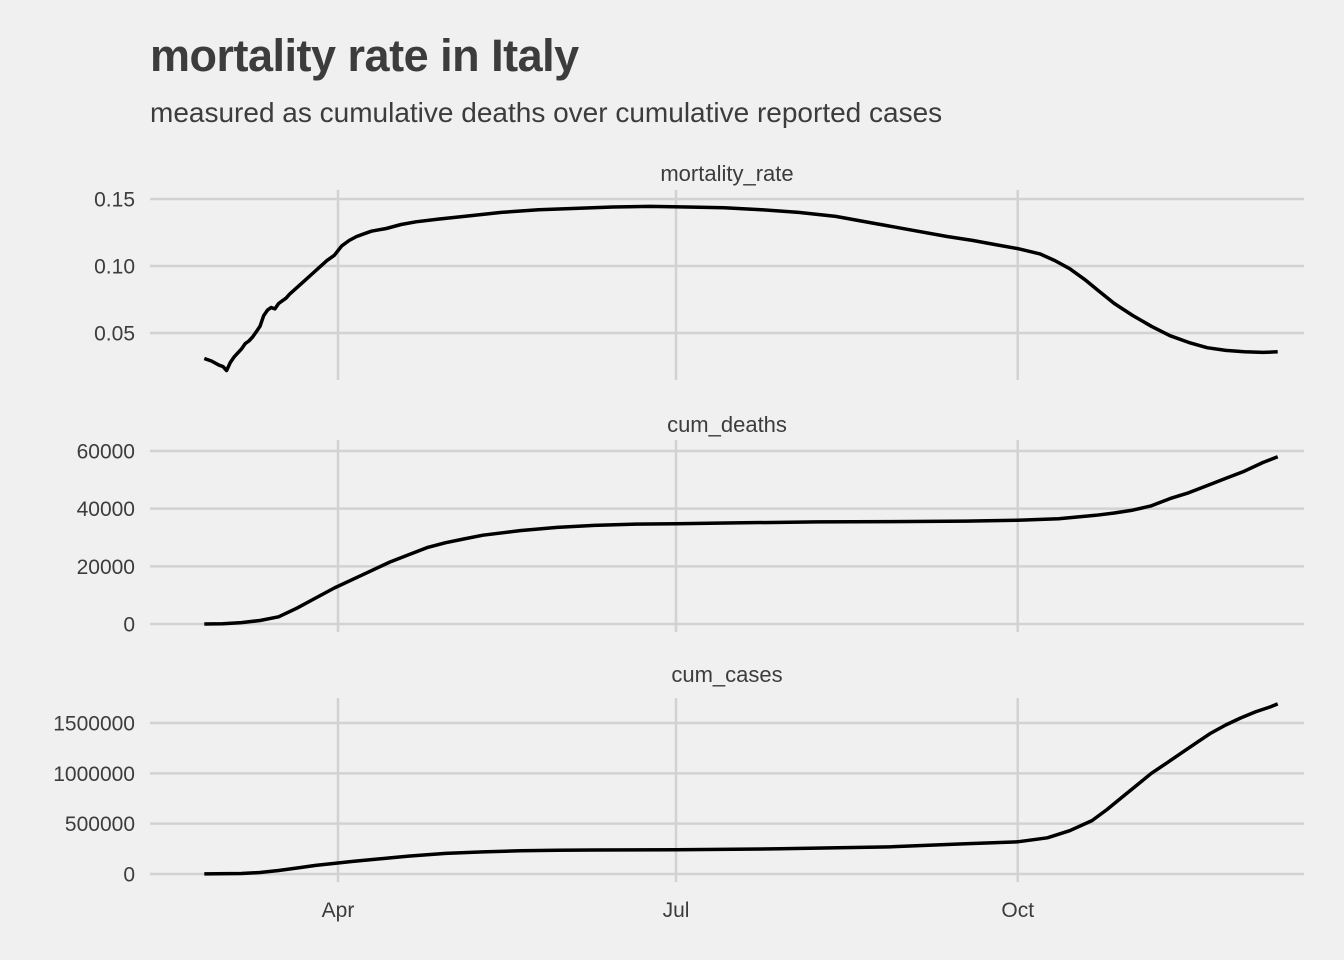 This screenshot has height=960, width=1344. What do you see at coordinates (726, 674) in the screenshot?
I see `facet-label-cum-cases: cum_cases` at bounding box center [726, 674].